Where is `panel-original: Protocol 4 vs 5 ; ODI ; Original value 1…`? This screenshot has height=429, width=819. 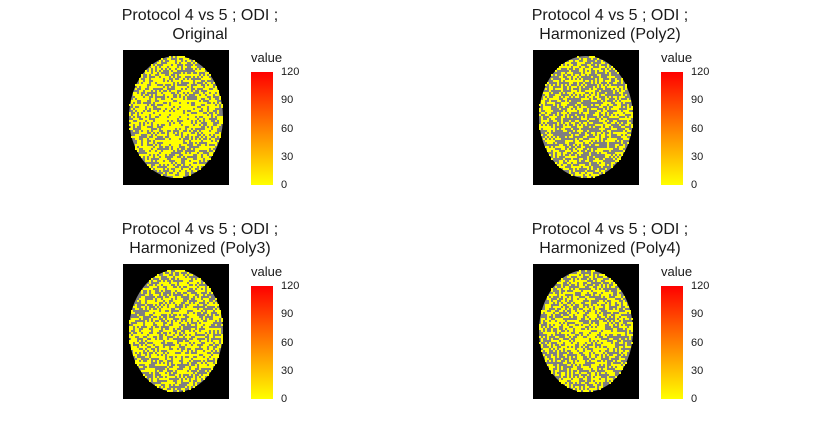
panel-original: Protocol 4 vs 5 ; ODI ; Original value 1… is located at coordinates (220, 101).